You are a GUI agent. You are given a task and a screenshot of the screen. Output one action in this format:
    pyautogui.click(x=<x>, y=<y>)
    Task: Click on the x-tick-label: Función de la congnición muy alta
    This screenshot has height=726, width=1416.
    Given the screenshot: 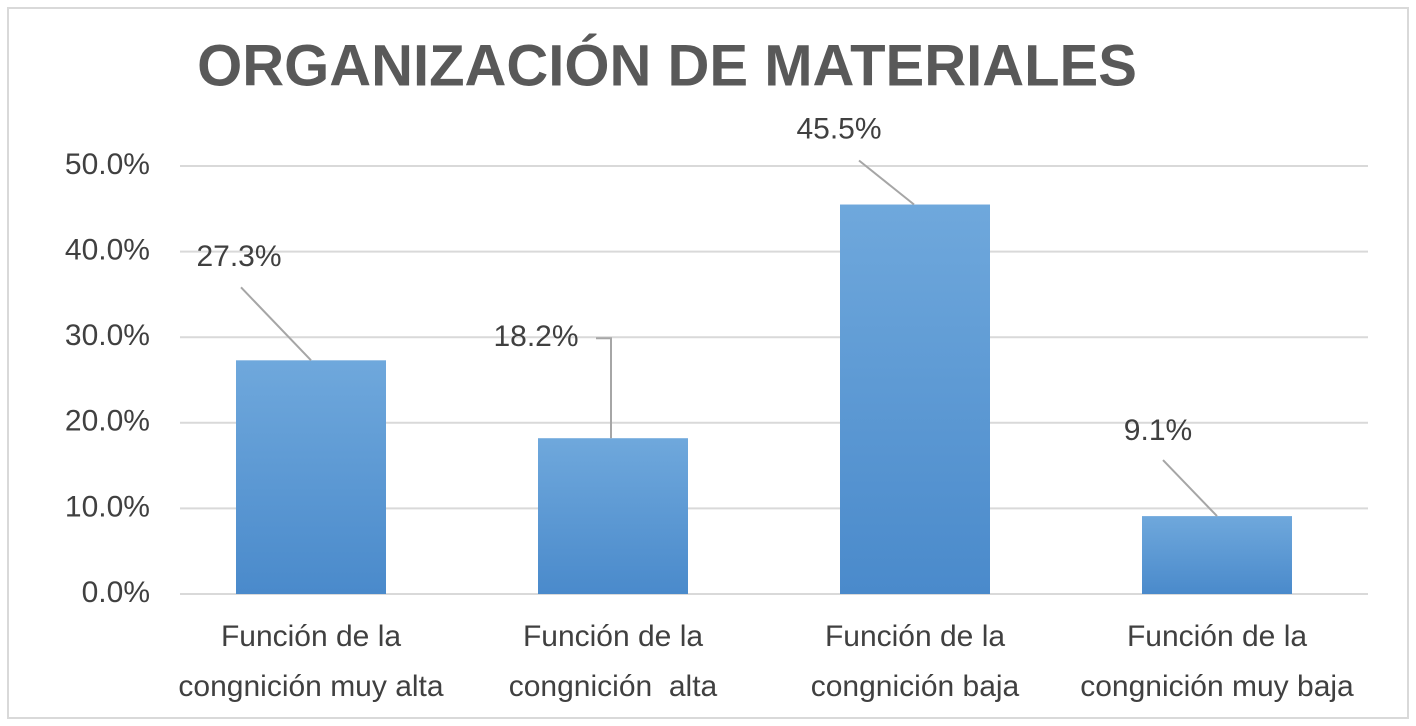 What is the action you would take?
    pyautogui.click(x=311, y=661)
    